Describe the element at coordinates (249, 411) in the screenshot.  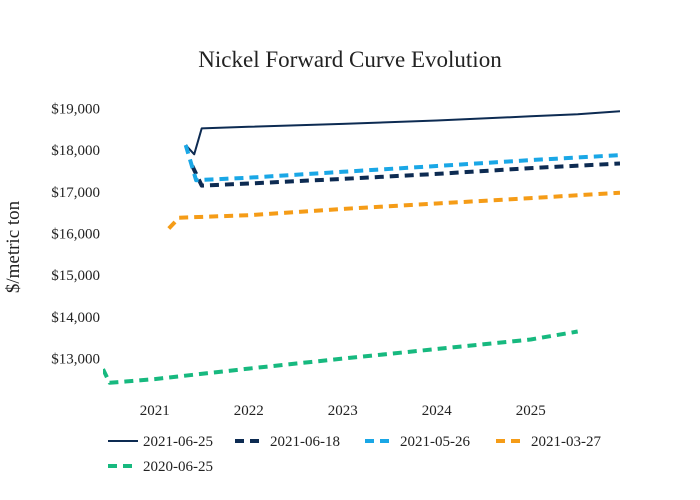
I see `x-tick-label: 2022` at that location.